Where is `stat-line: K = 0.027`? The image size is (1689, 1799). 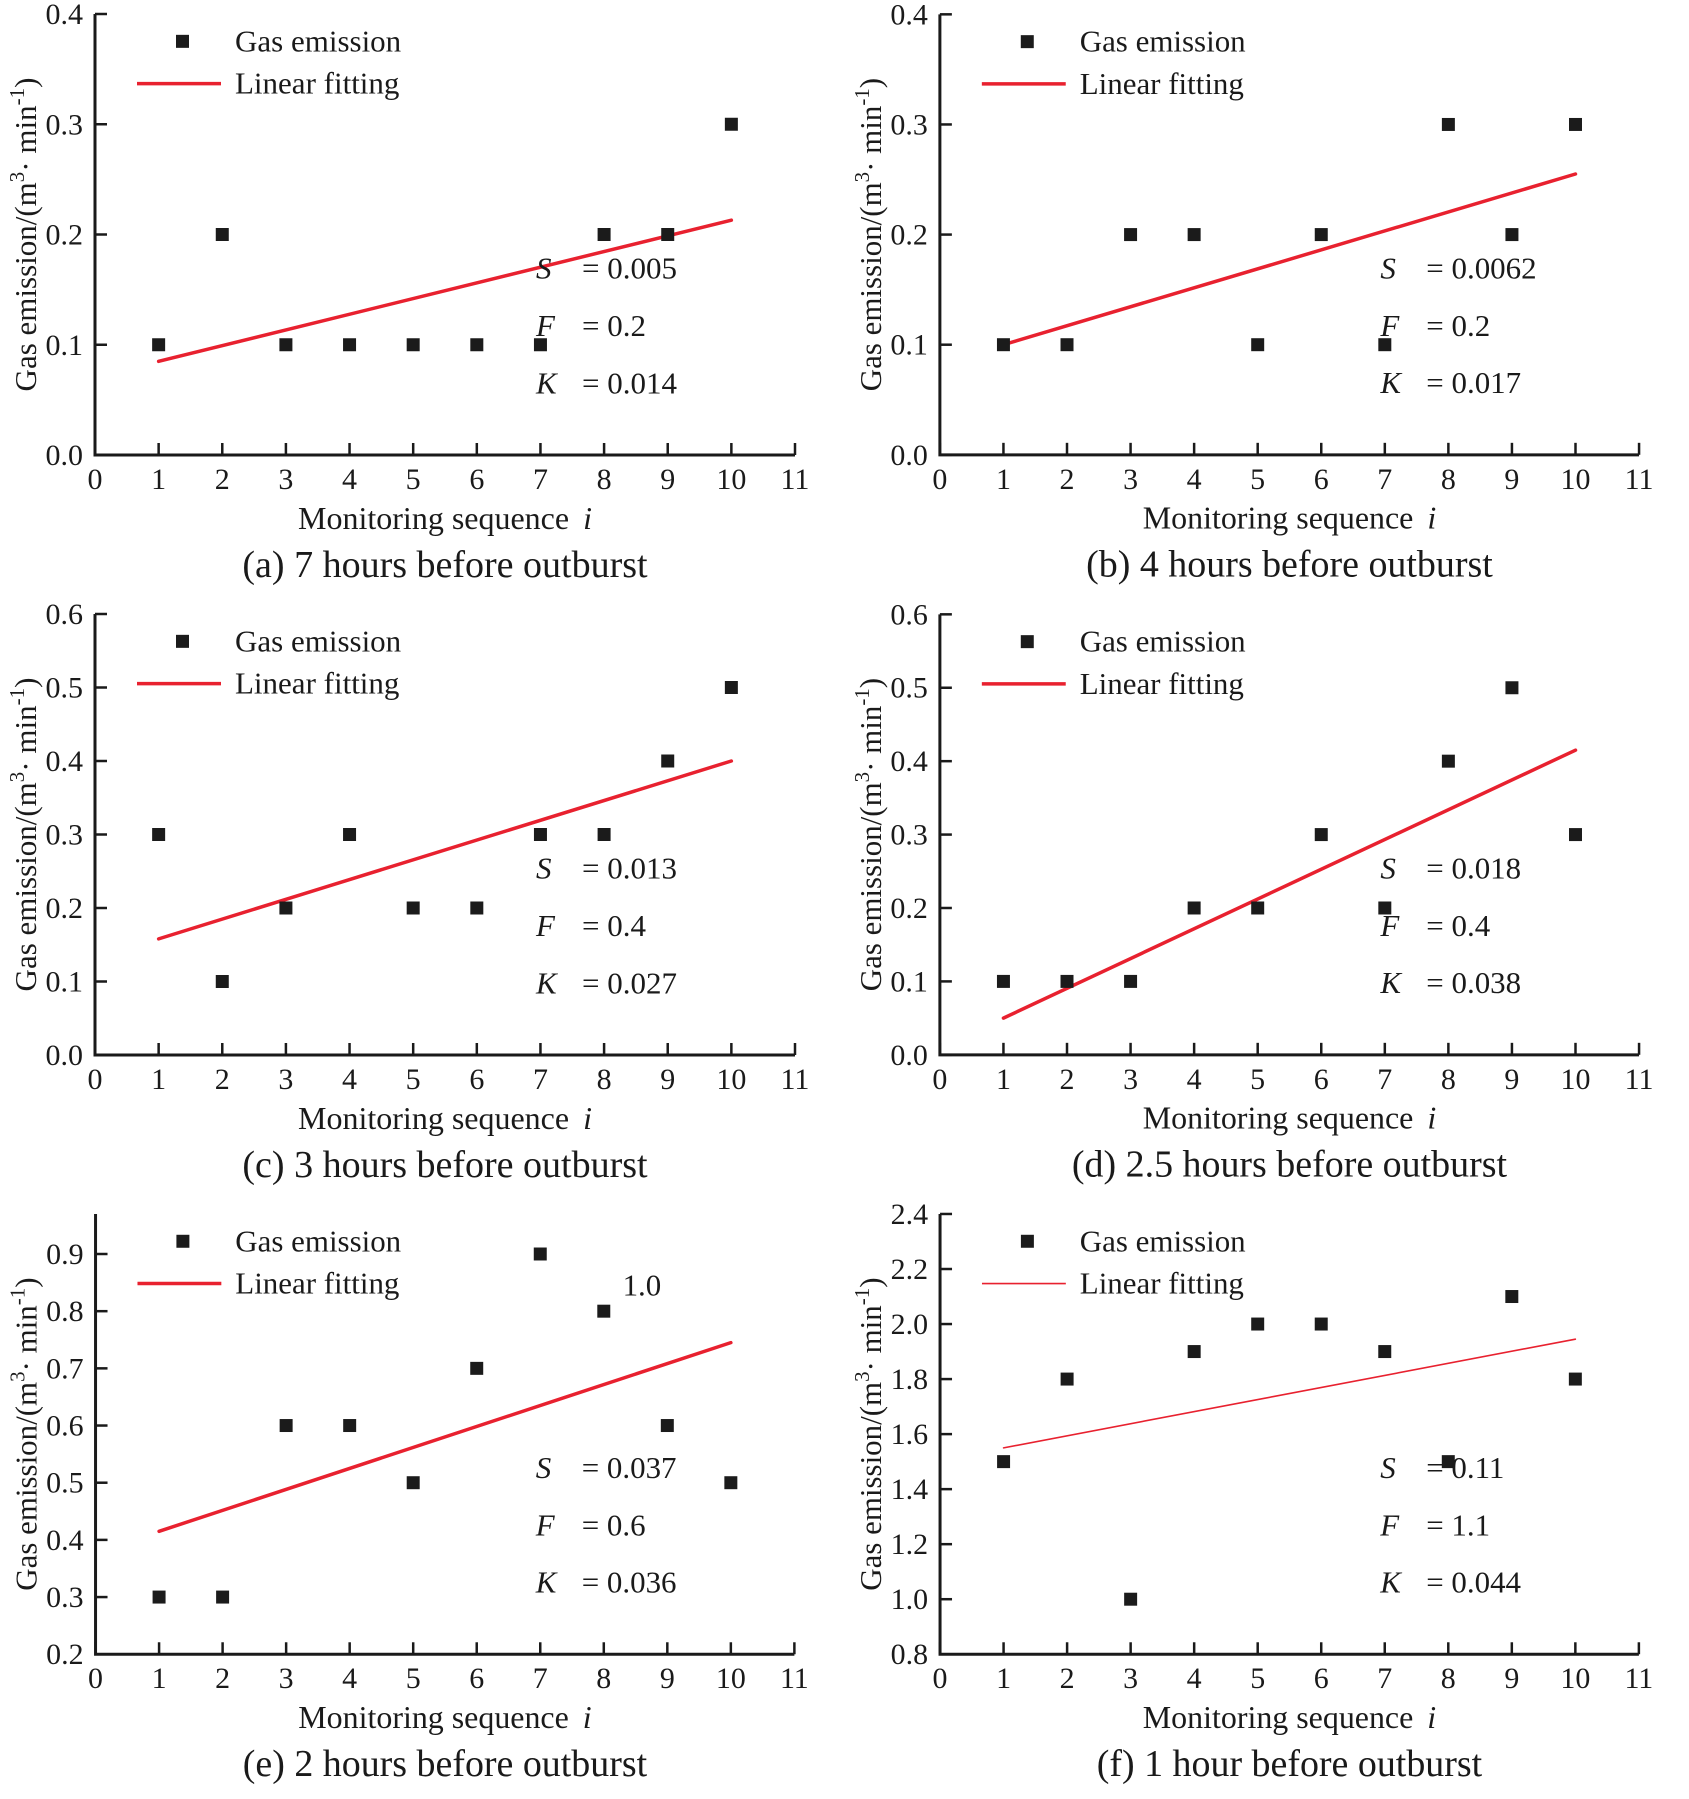 stat-line: K = 0.027 is located at coordinates (606, 982).